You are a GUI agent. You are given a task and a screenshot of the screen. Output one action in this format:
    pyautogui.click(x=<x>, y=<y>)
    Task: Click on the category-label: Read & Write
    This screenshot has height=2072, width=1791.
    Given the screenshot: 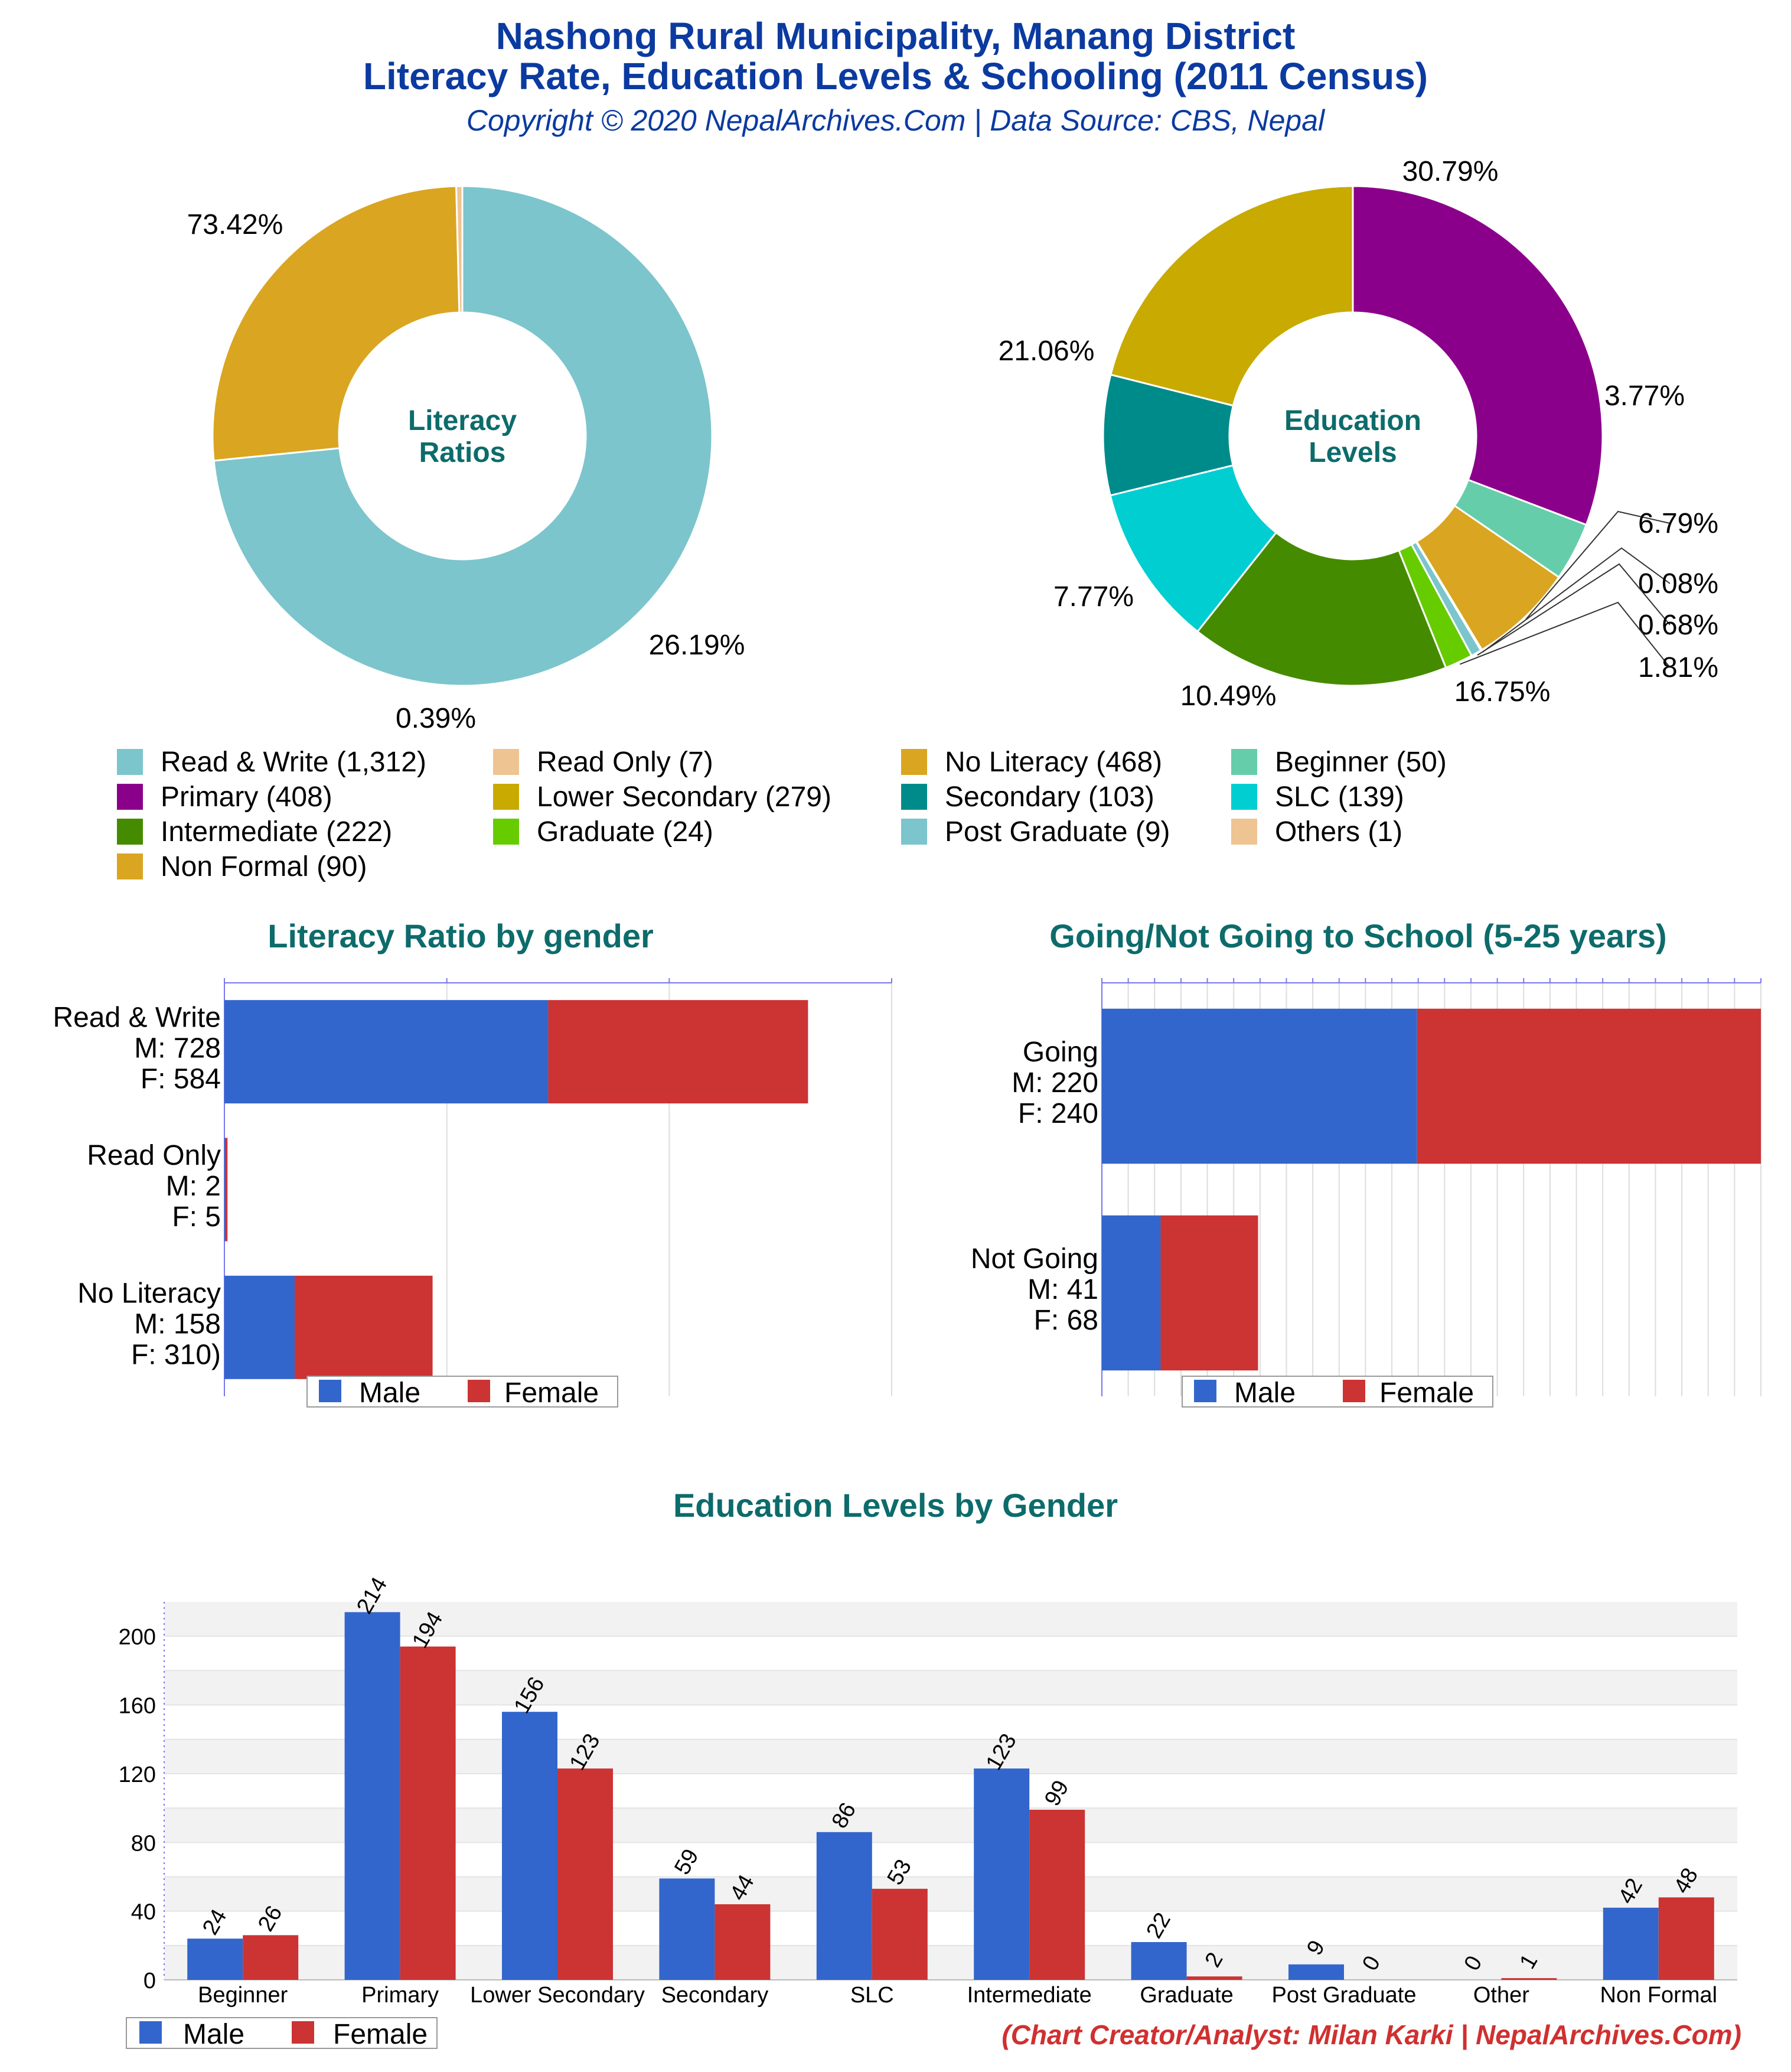 What is the action you would take?
    pyautogui.click(x=137, y=1018)
    